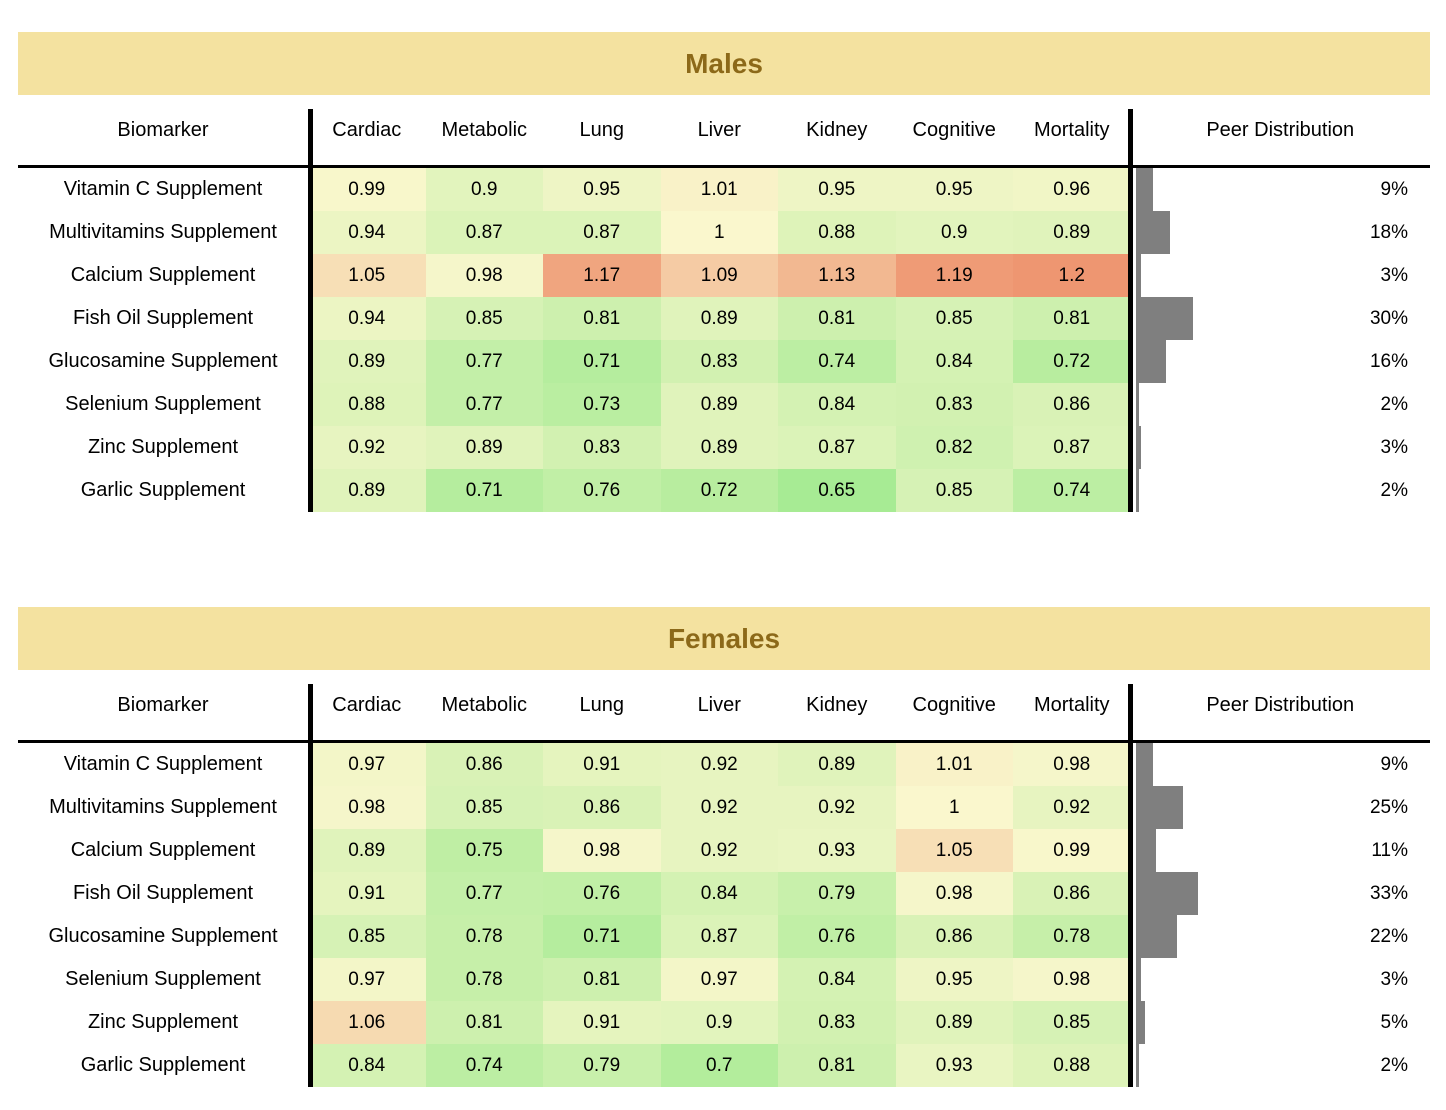 The height and width of the screenshot is (1110, 1446). I want to click on heatmap-cell: 0.75, so click(484, 850).